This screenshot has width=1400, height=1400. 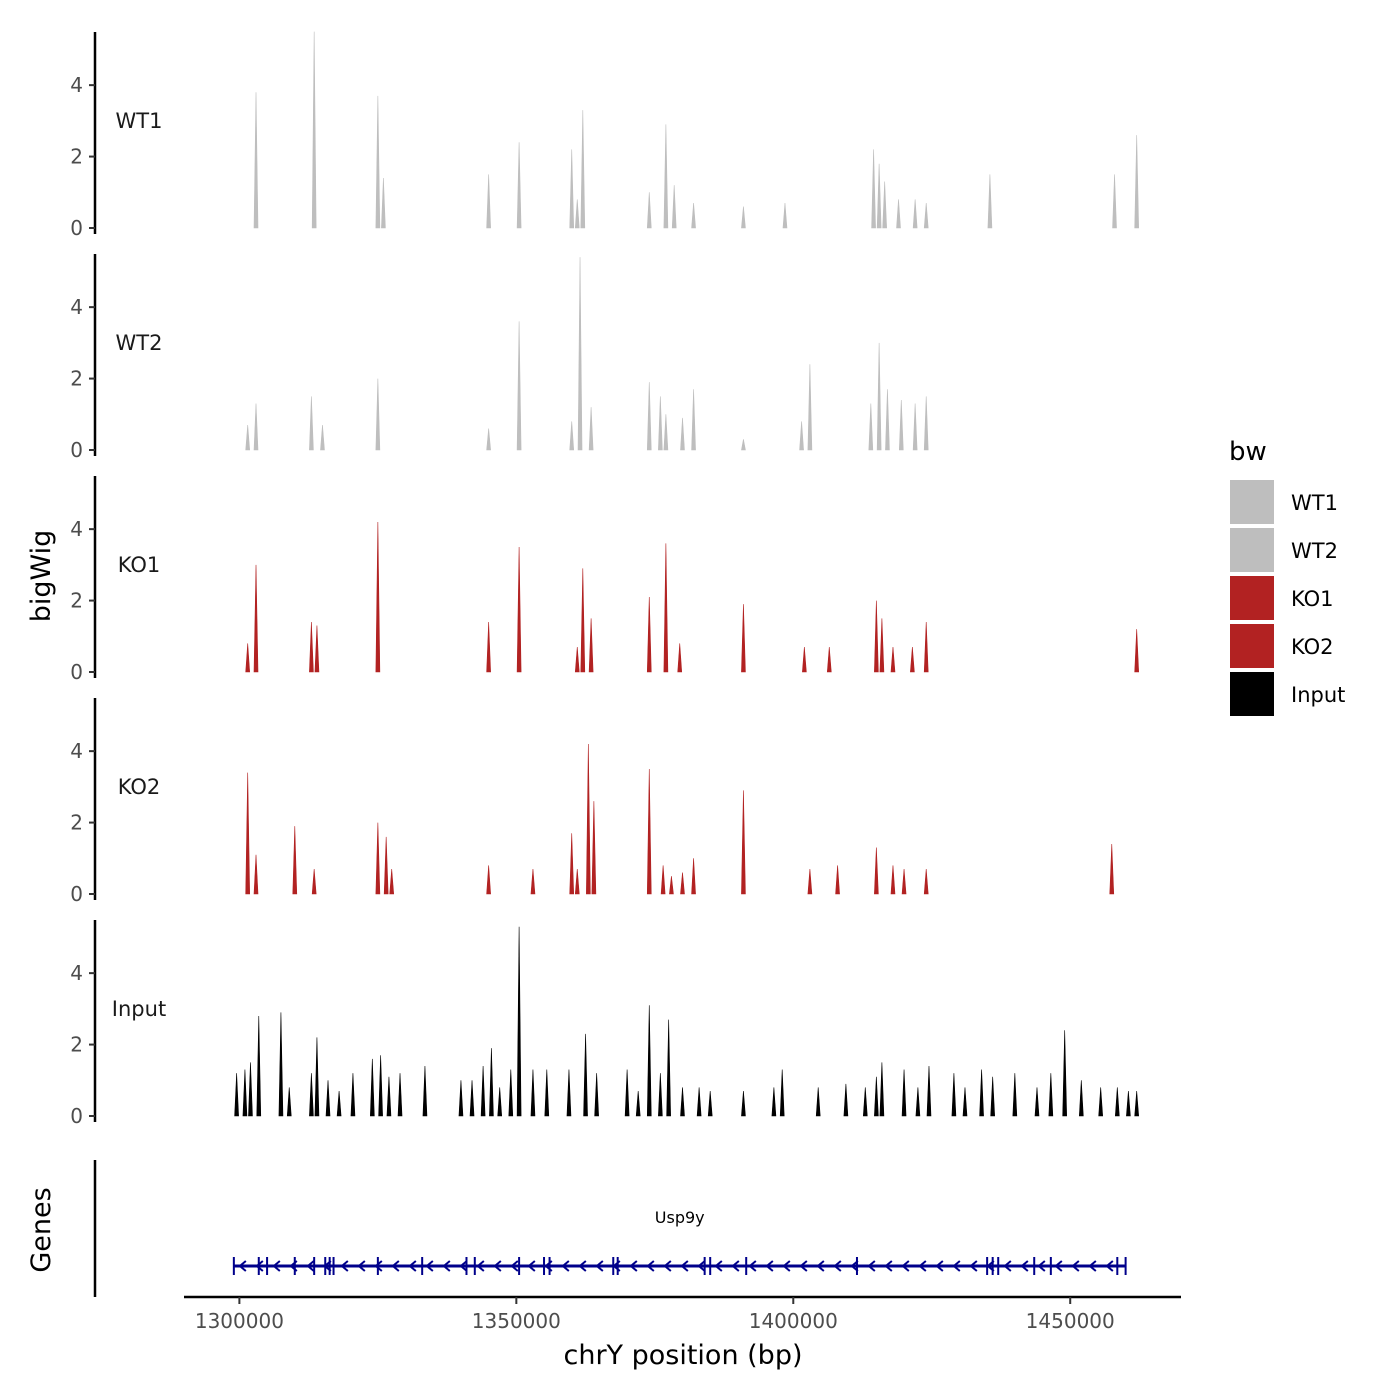 What do you see at coordinates (1312, 599) in the screenshot?
I see `legend-label: KO1` at bounding box center [1312, 599].